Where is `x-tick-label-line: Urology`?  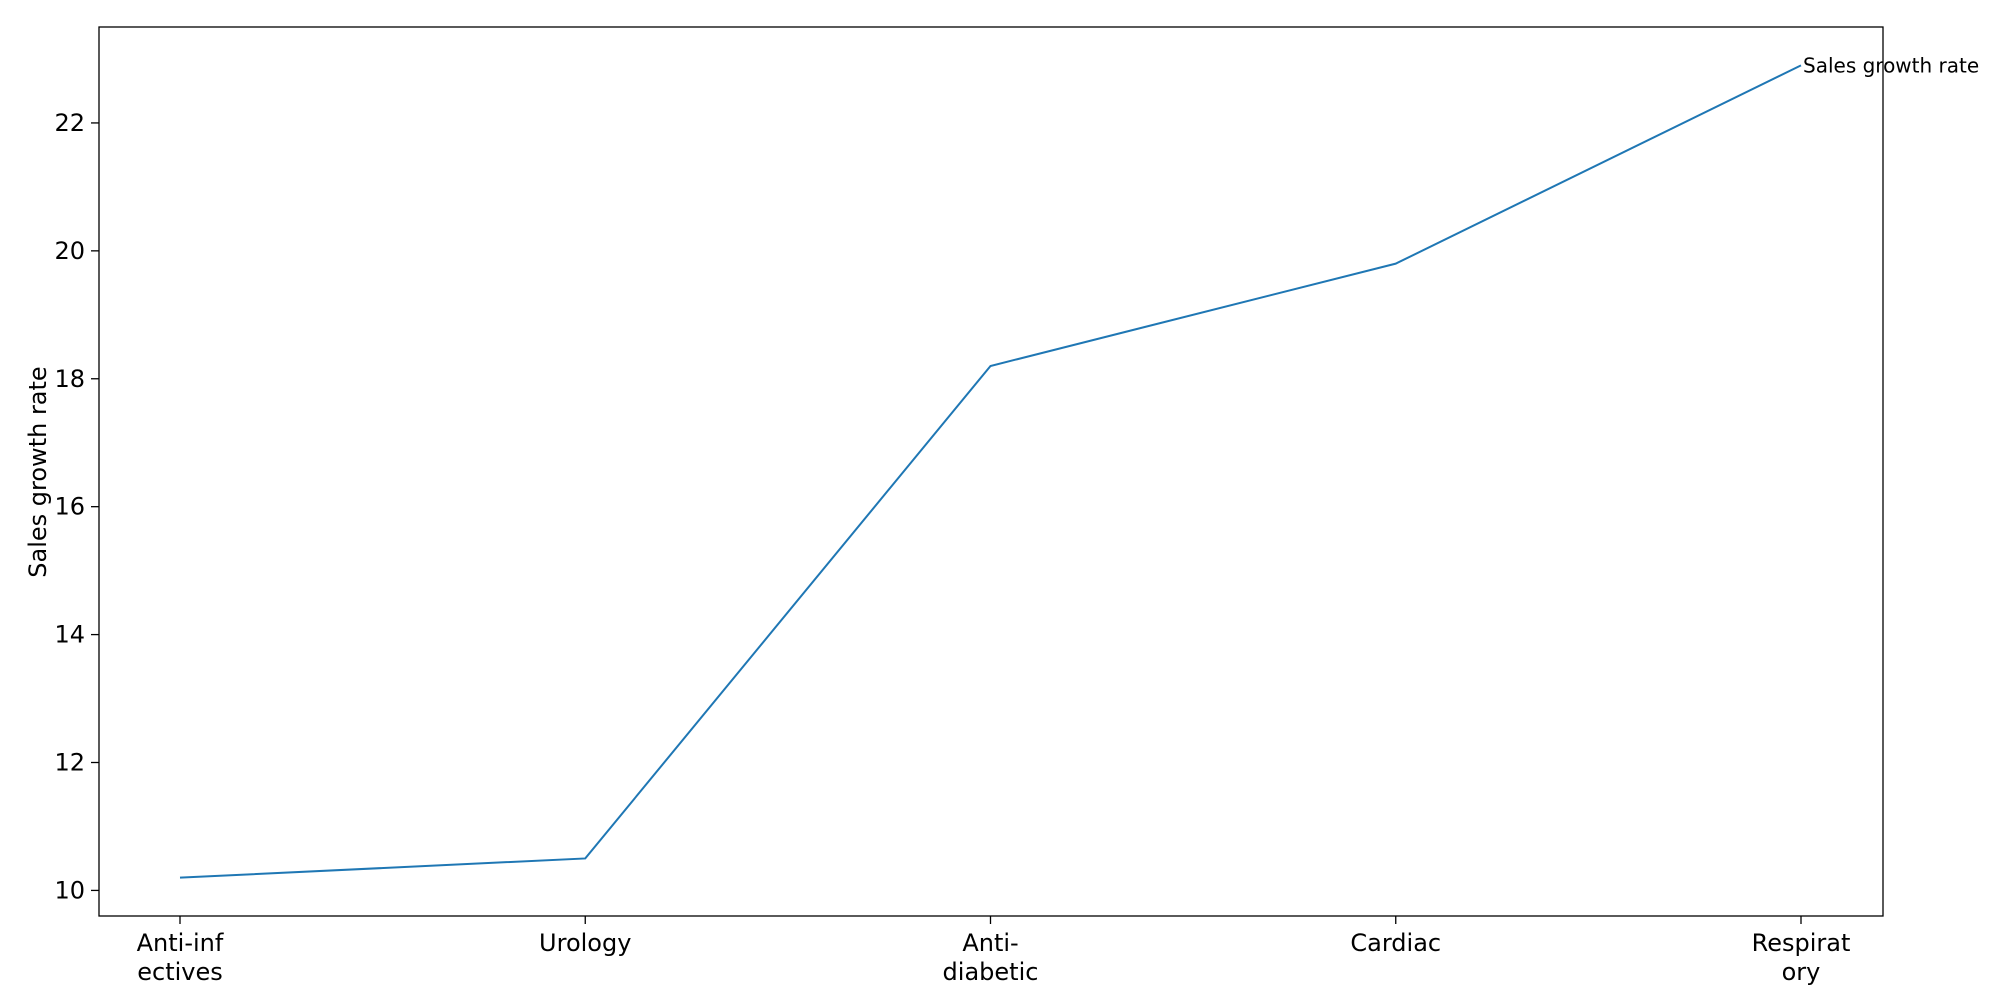
x-tick-label-line: Urology is located at coordinates (585, 943).